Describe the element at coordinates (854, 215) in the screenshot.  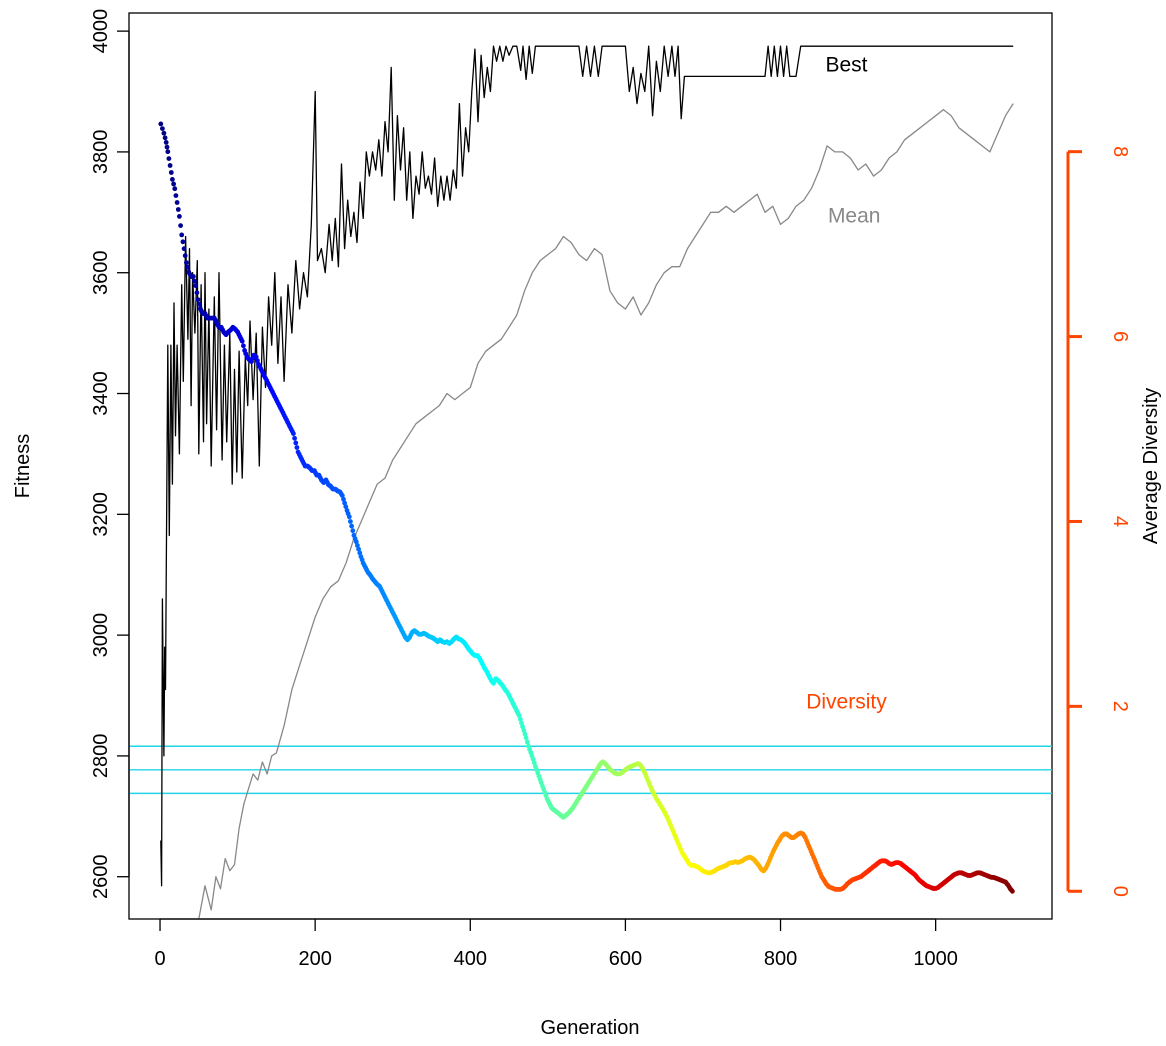
I see `mean-series-label: Mean` at that location.